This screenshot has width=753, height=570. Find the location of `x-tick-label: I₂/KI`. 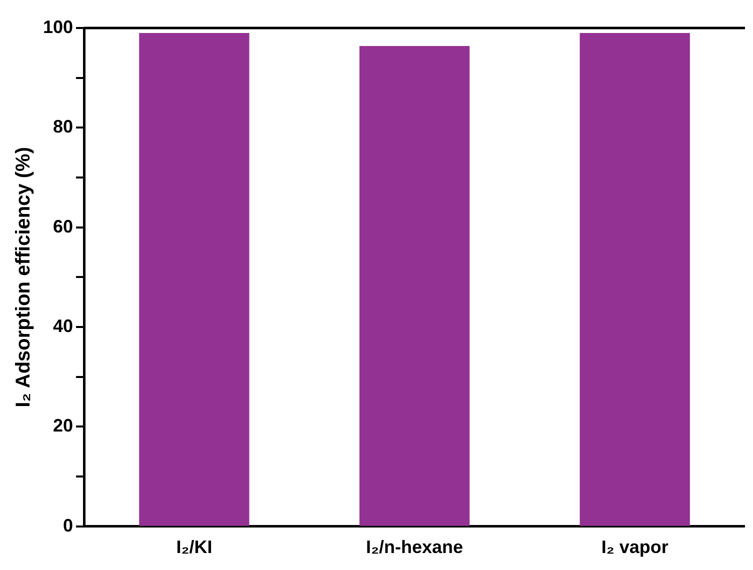

x-tick-label: I₂/KI is located at coordinates (194, 547).